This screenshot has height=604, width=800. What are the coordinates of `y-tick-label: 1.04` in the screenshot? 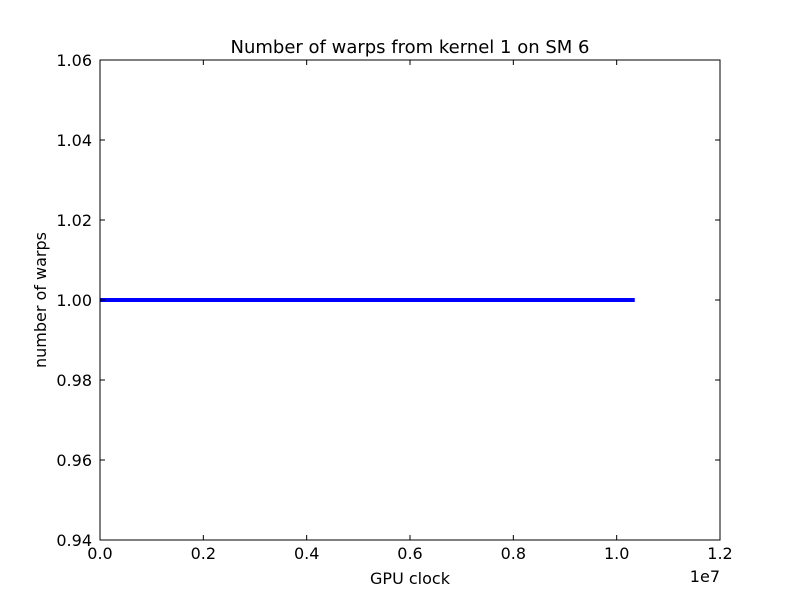 It's located at (74, 140).